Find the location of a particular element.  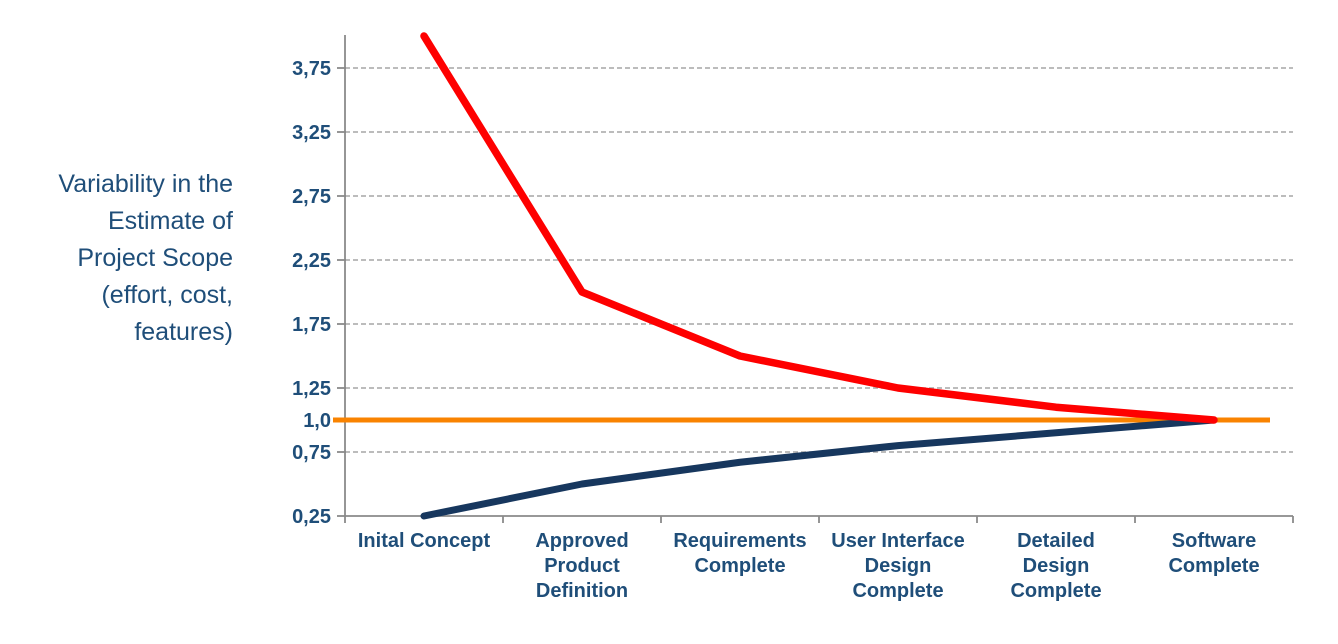

x-category-label: Detailed Design Complete is located at coordinates (1055, 566).